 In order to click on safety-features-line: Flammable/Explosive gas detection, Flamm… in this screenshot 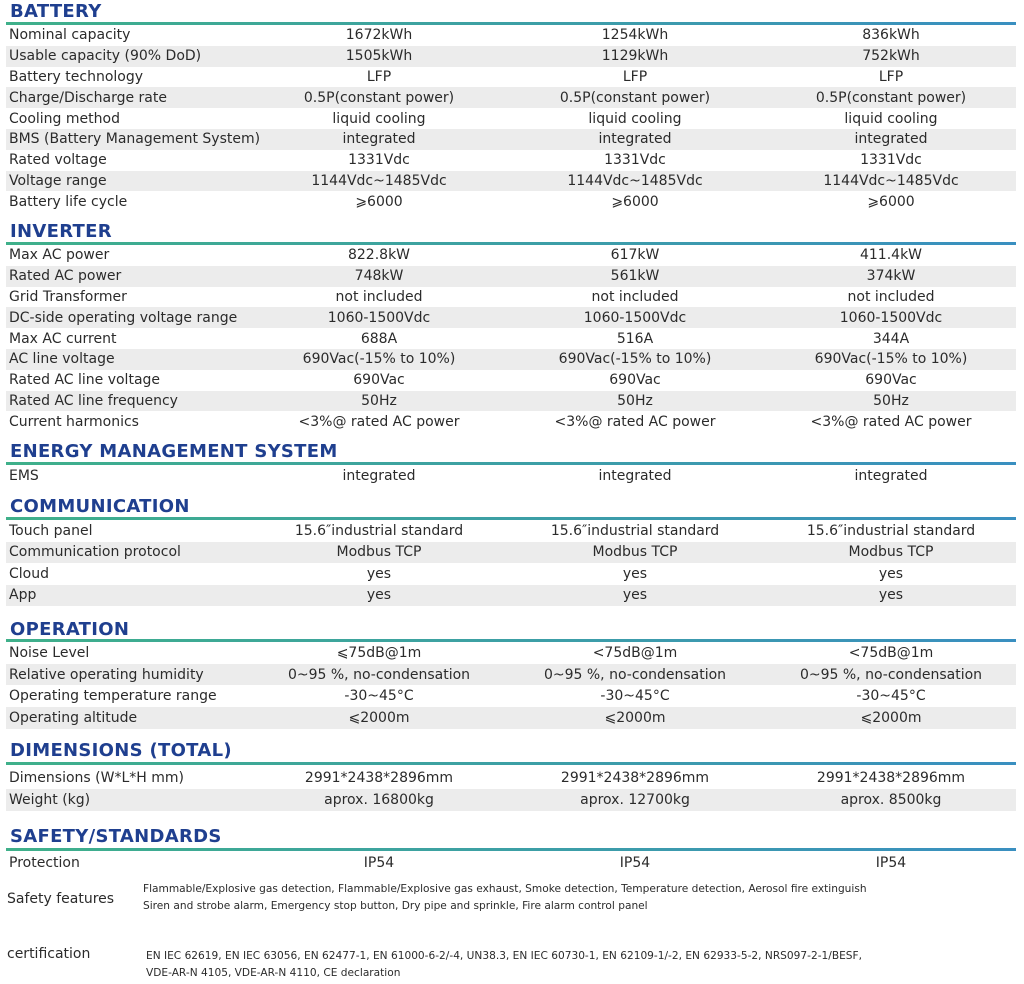, I will do `click(505, 889)`.